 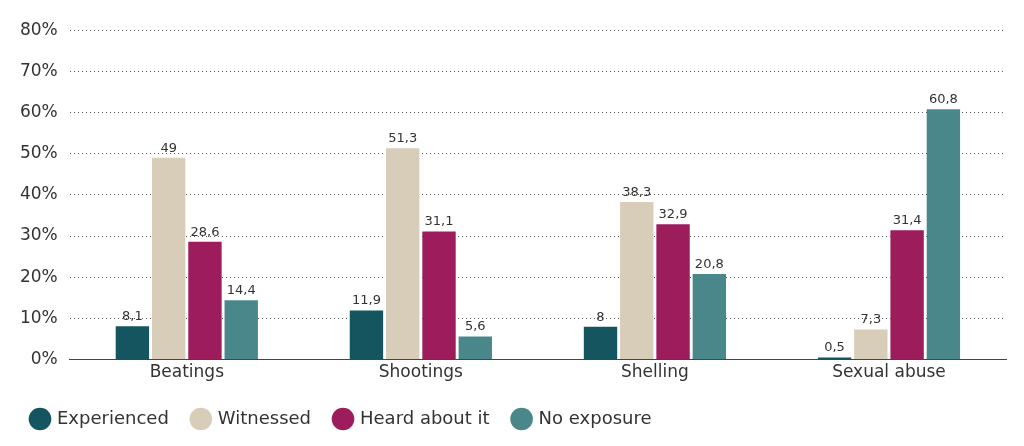 What do you see at coordinates (241, 290) in the screenshot?
I see `data-label: 14,4` at bounding box center [241, 290].